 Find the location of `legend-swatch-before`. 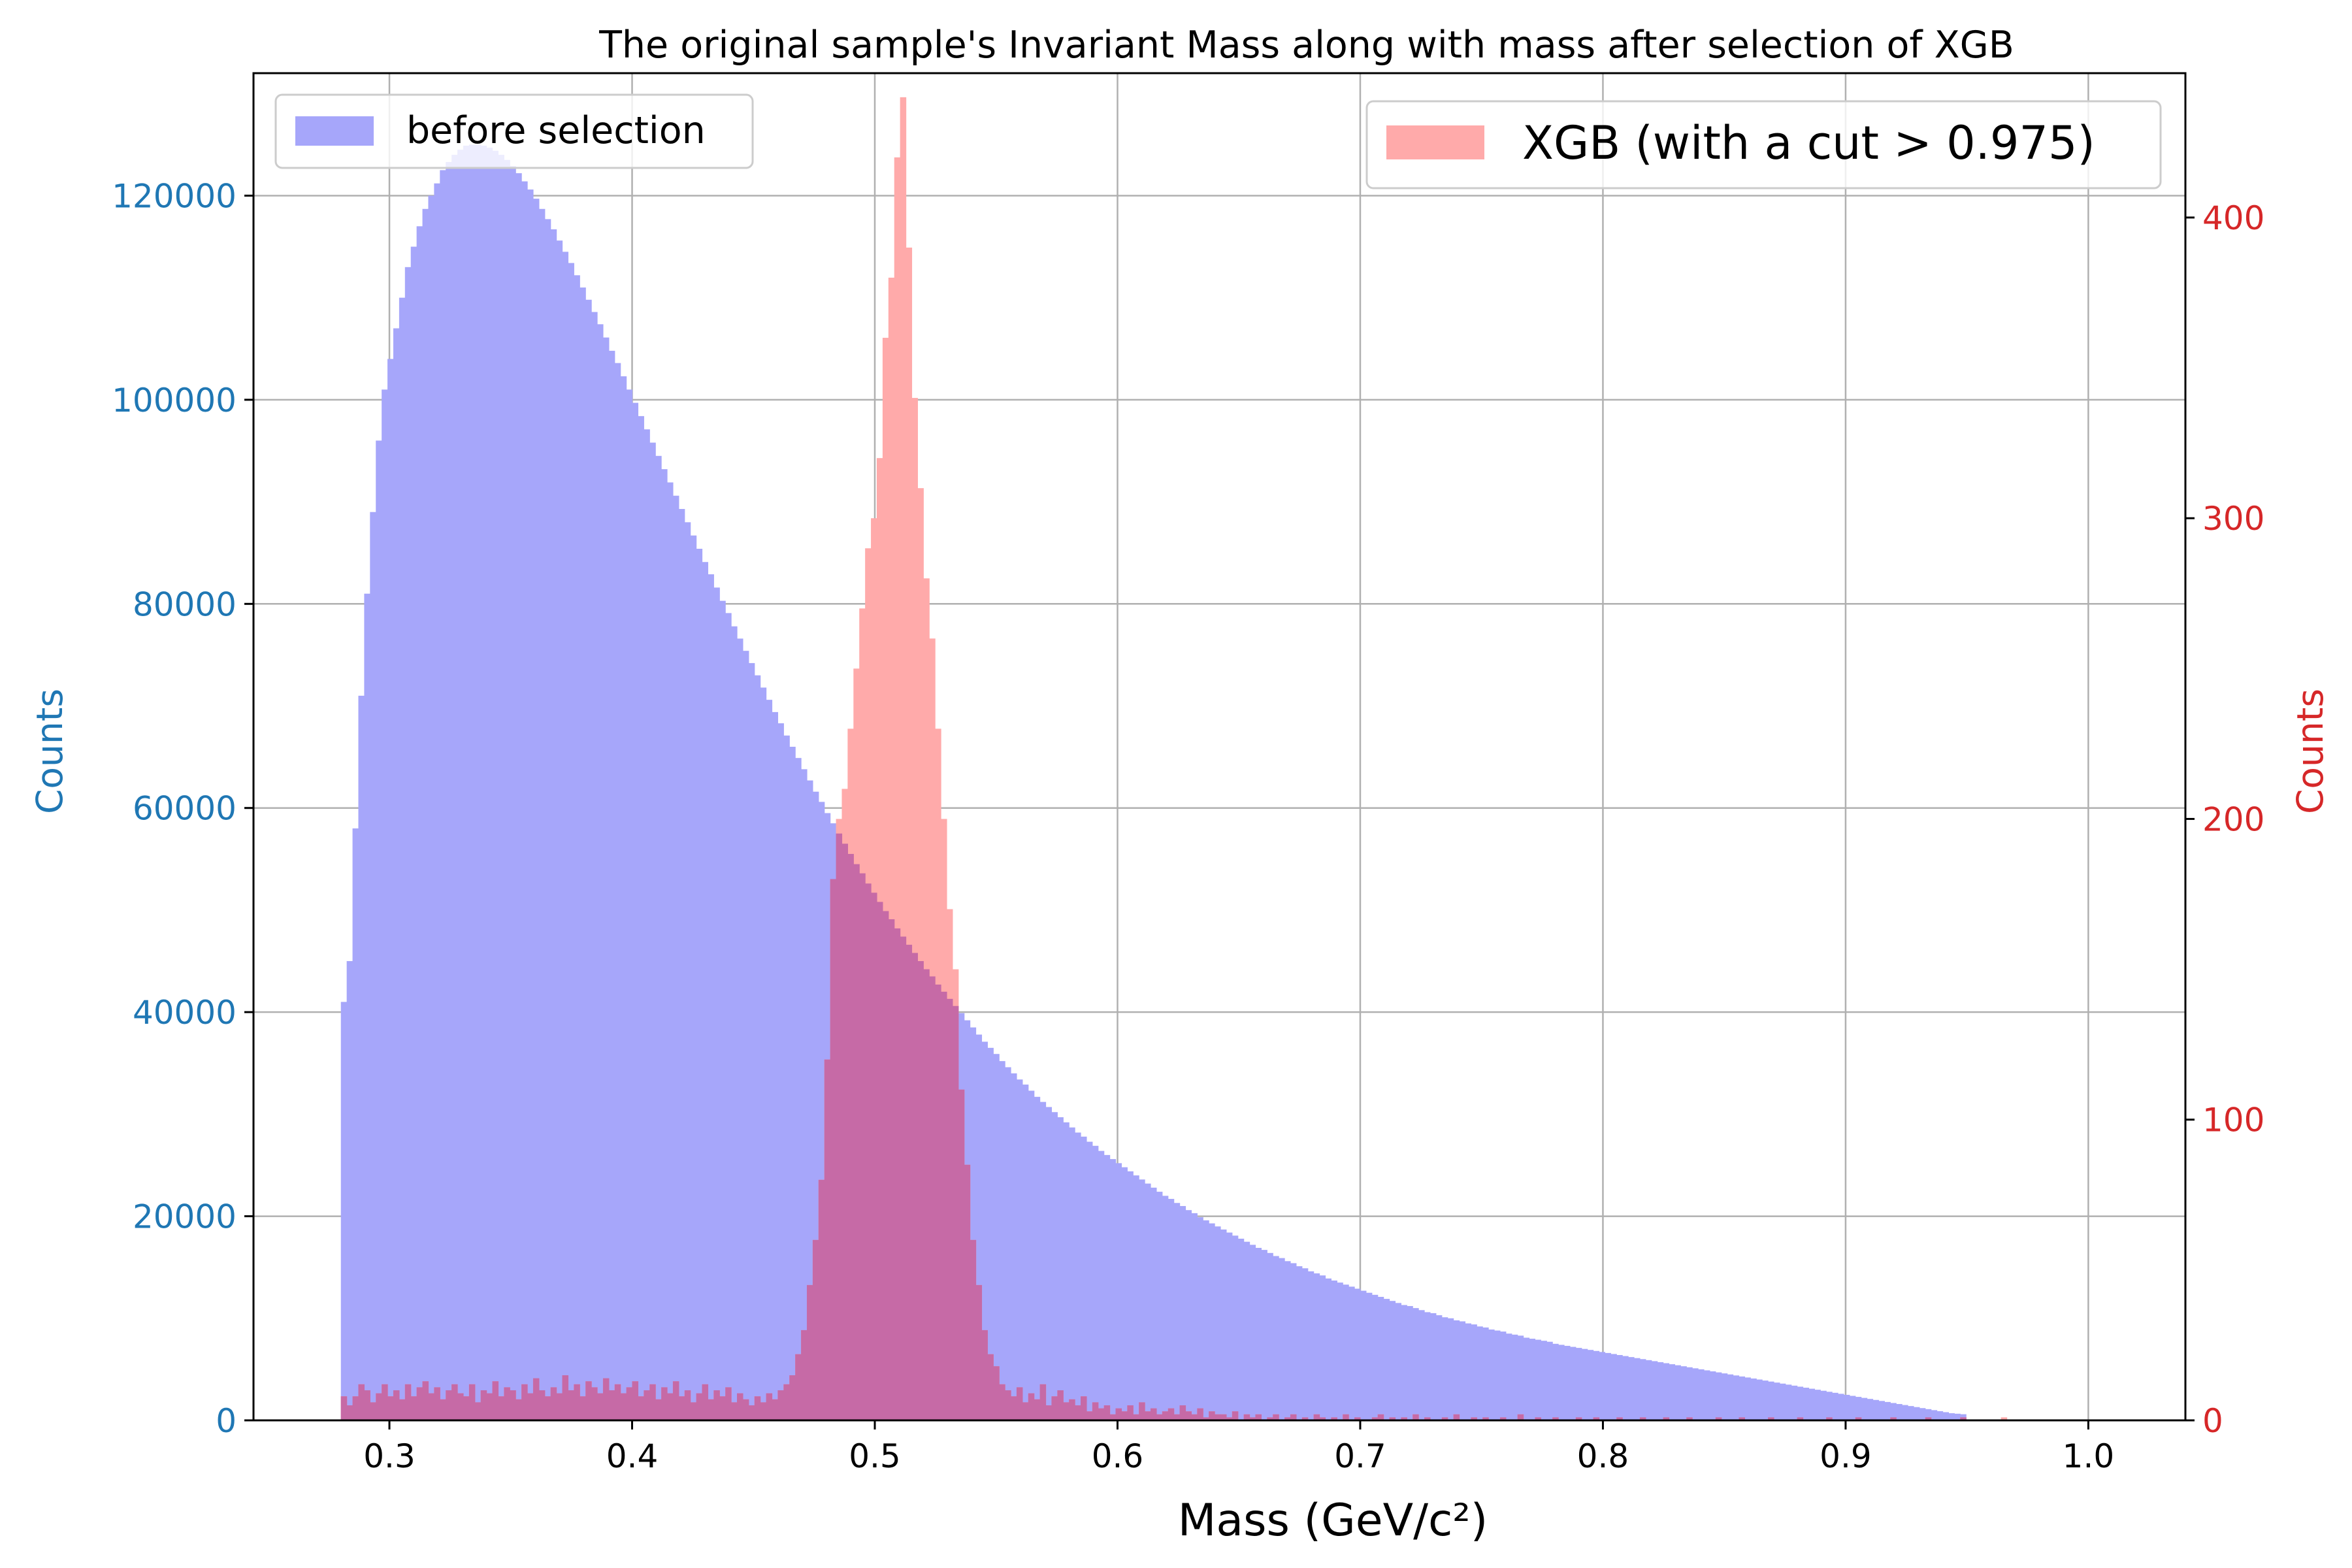

legend-swatch-before is located at coordinates (334, 131).